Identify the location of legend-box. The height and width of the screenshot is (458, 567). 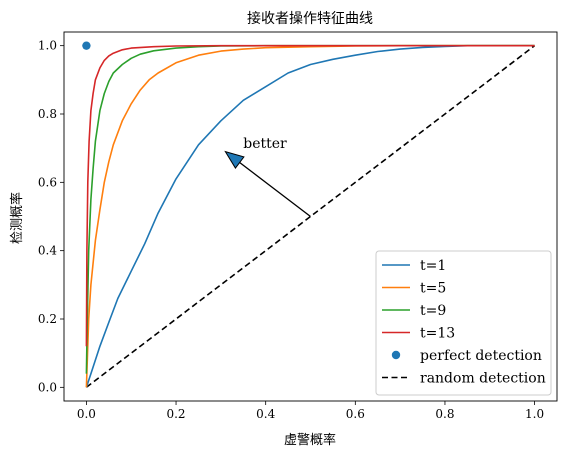
(463, 323).